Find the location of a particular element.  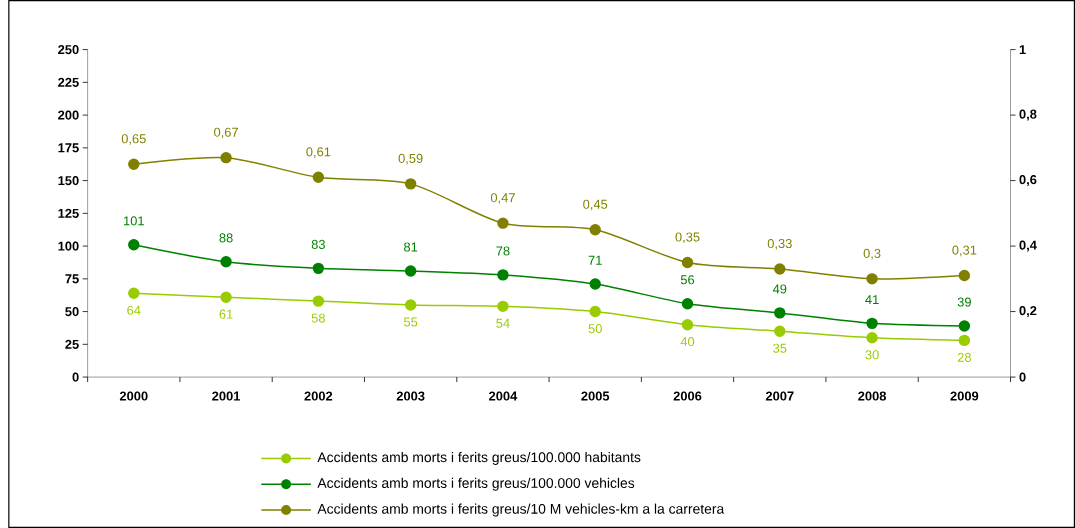

data-label: 81 is located at coordinates (411, 247).